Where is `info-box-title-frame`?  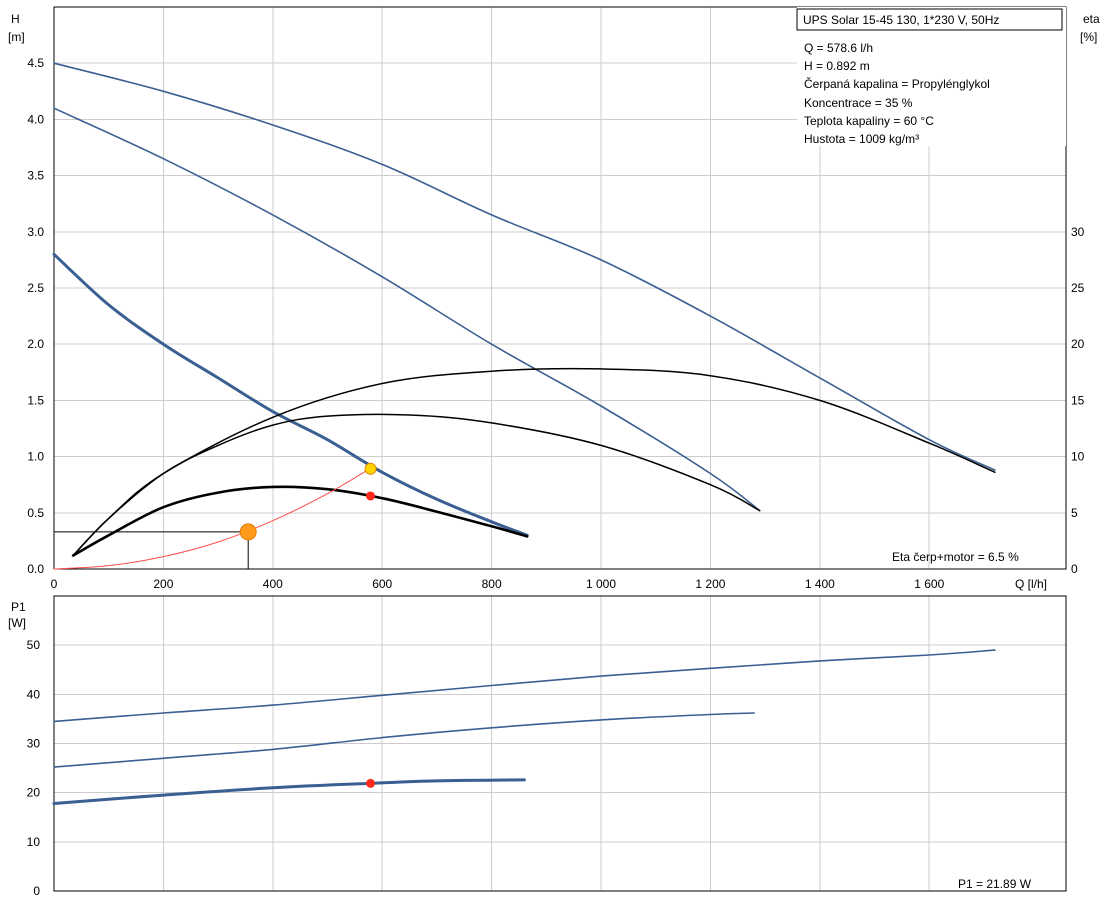 info-box-title-frame is located at coordinates (929, 19).